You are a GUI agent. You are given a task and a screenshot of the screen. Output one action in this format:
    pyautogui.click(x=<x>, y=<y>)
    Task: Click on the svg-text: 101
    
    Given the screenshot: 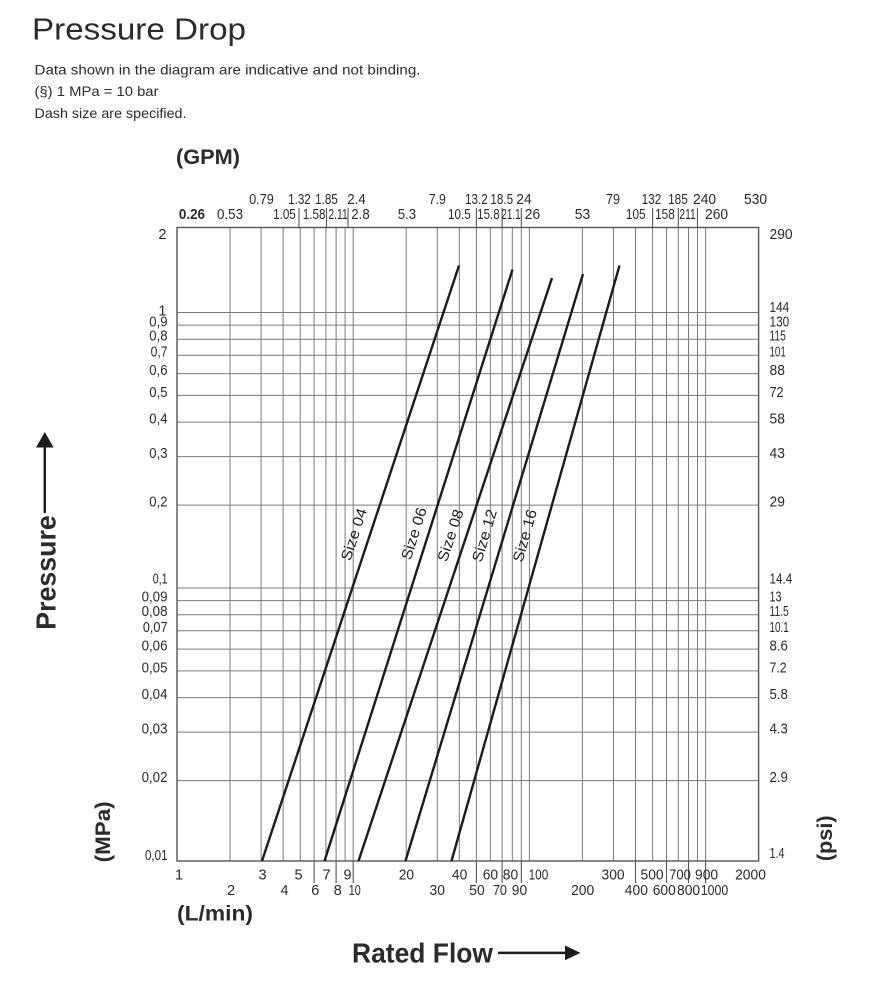 What is the action you would take?
    pyautogui.click(x=778, y=353)
    